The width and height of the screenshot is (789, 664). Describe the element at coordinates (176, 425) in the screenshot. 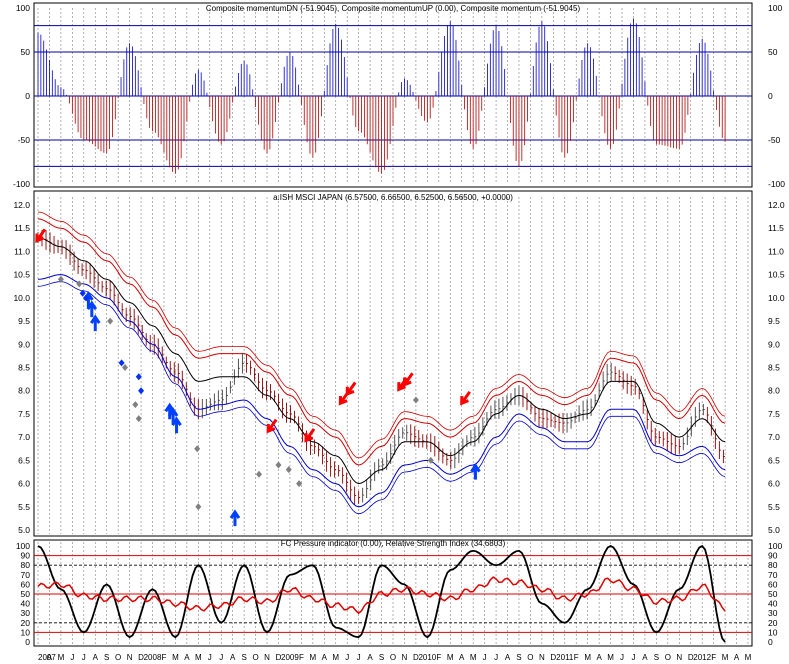

I see `buy-arrow` at that location.